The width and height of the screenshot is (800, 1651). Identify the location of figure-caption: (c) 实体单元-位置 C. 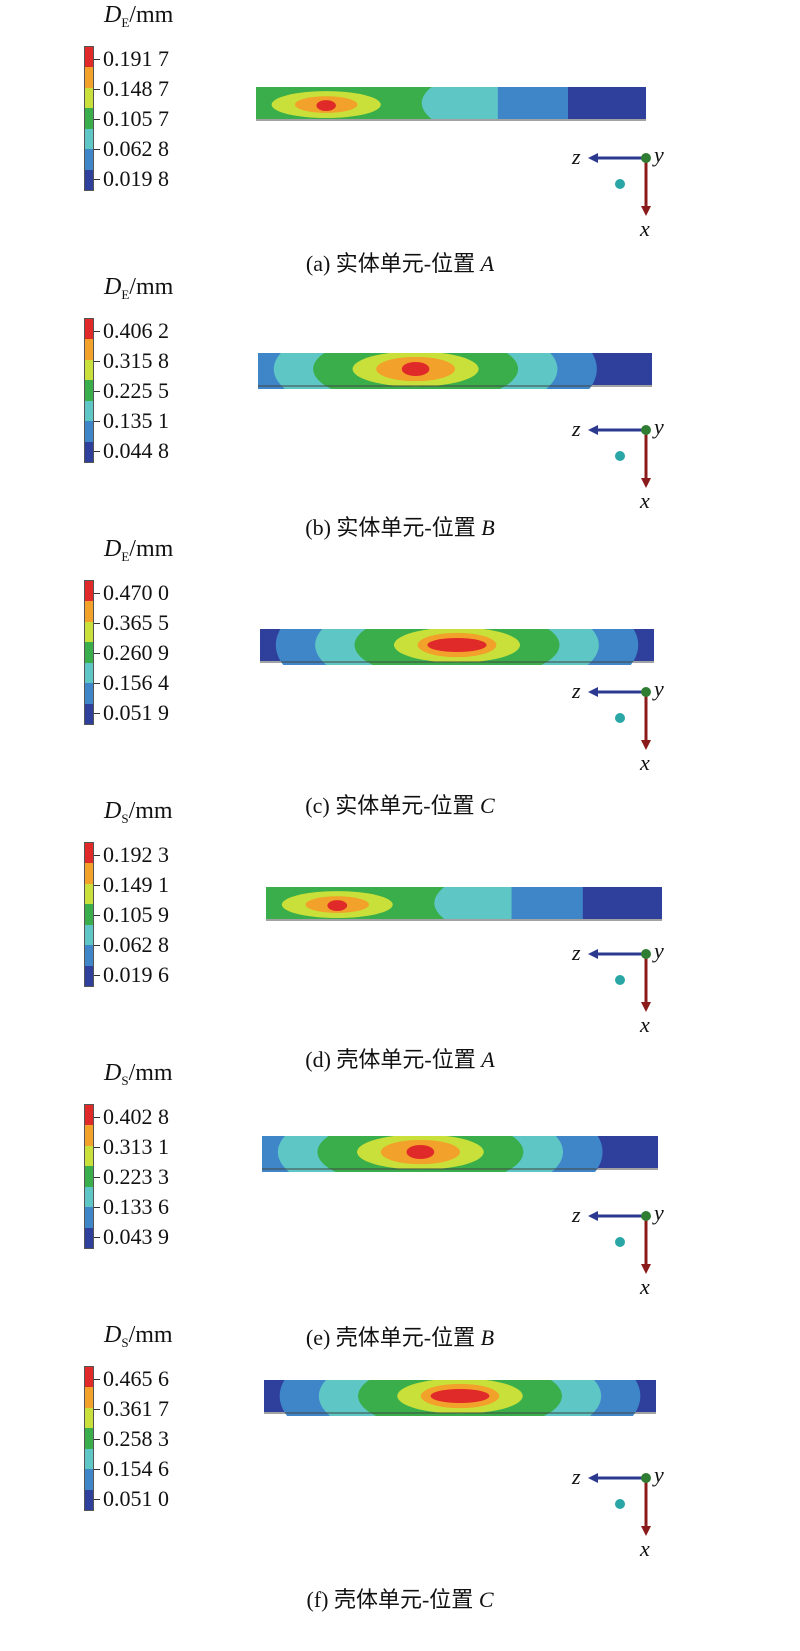
(400, 804).